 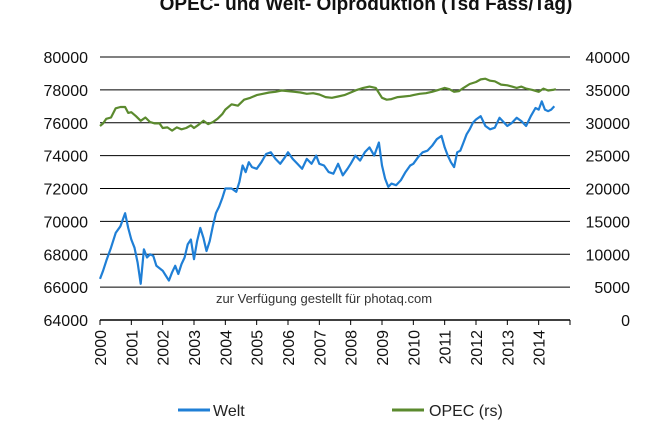 What do you see at coordinates (66, 91) in the screenshot?
I see `left-tick-label: 78000` at bounding box center [66, 91].